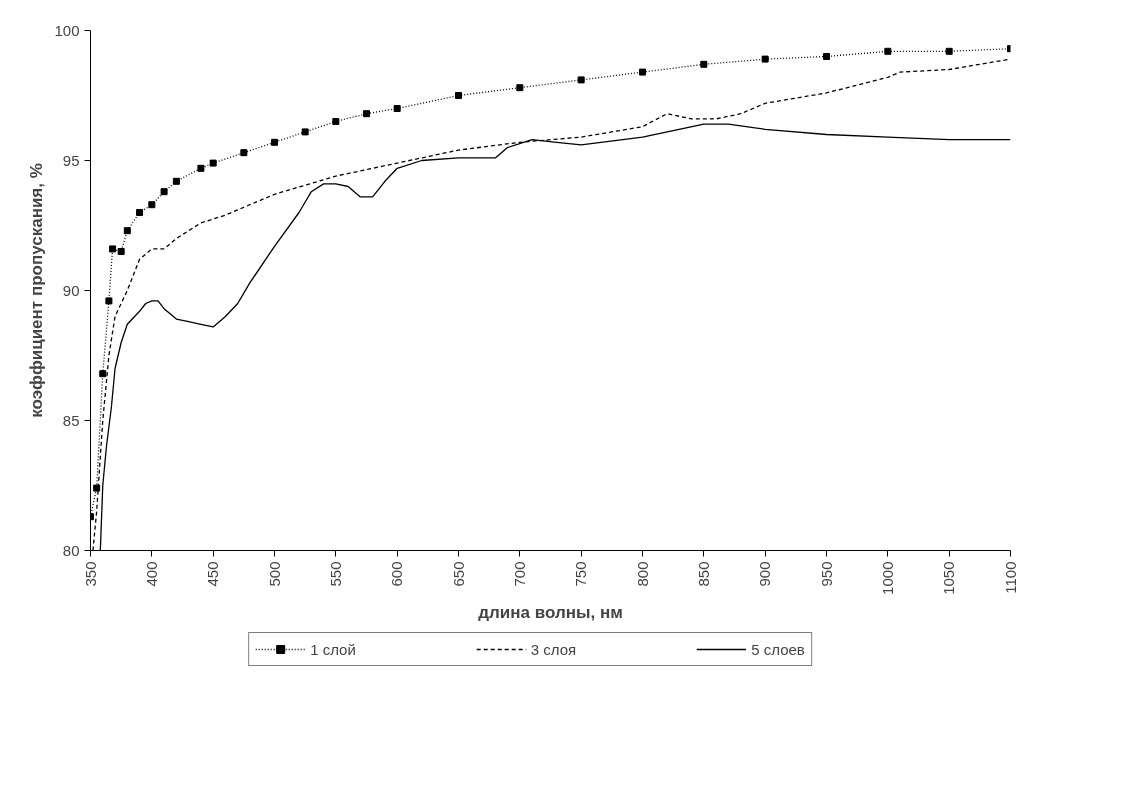 This screenshot has height=811, width=1142. Describe the element at coordinates (90, 574) in the screenshot. I see `x-tick-label: 350` at that location.